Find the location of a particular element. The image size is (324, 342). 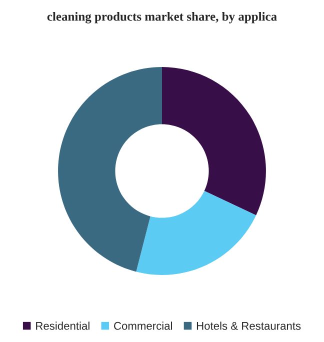

legend-label: Hotels & Restaurants is located at coordinates (248, 326).